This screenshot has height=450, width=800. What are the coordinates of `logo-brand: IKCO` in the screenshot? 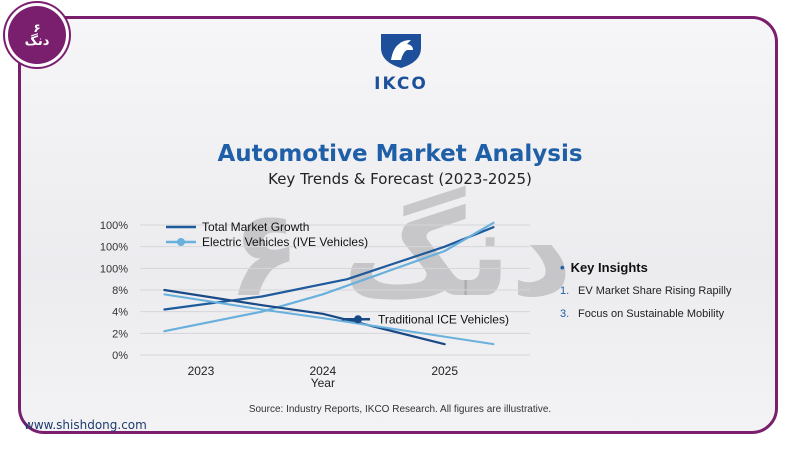 It's located at (401, 84).